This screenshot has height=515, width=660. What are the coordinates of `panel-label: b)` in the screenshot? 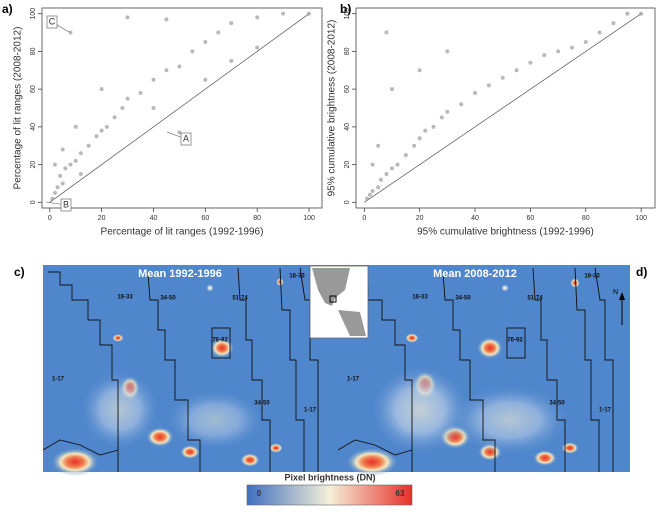 It's located at (345, 9).